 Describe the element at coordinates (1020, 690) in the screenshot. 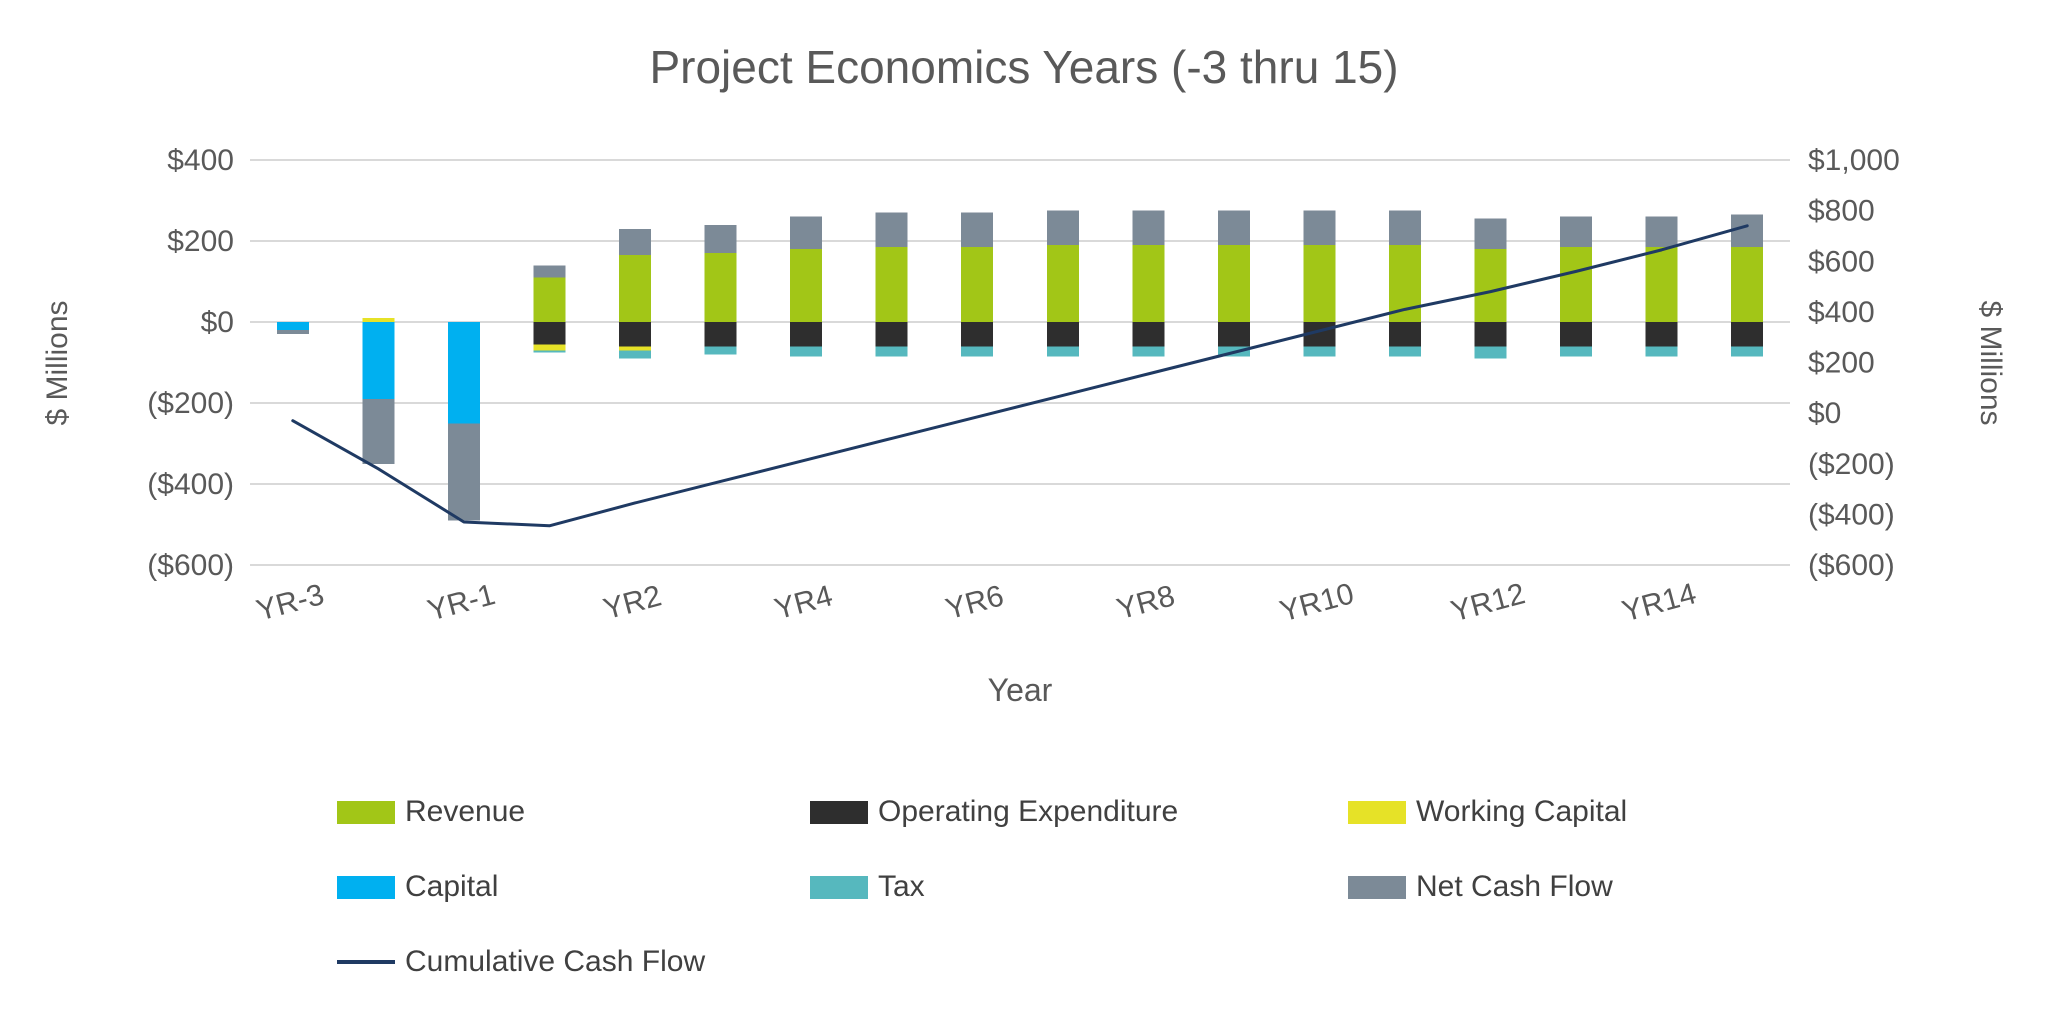

I see `x-axis-title: Year` at that location.